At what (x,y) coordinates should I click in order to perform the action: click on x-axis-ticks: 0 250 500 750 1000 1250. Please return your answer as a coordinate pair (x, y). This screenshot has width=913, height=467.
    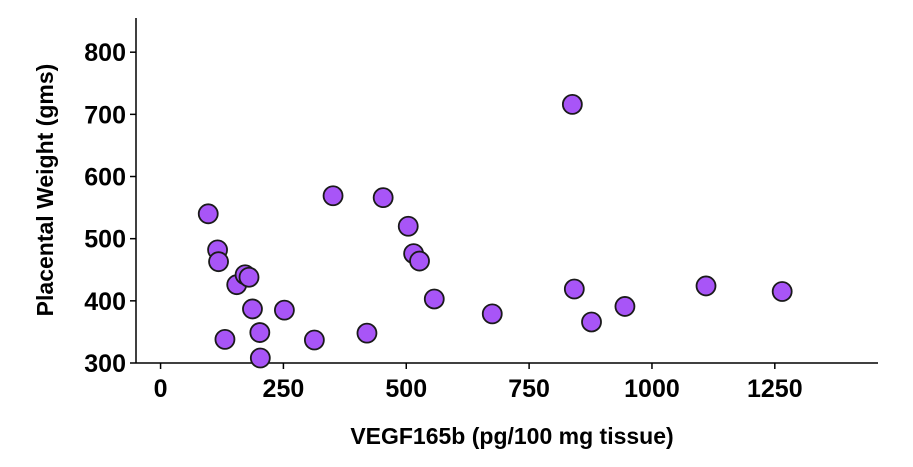
    Looking at the image, I should click on (478, 383).